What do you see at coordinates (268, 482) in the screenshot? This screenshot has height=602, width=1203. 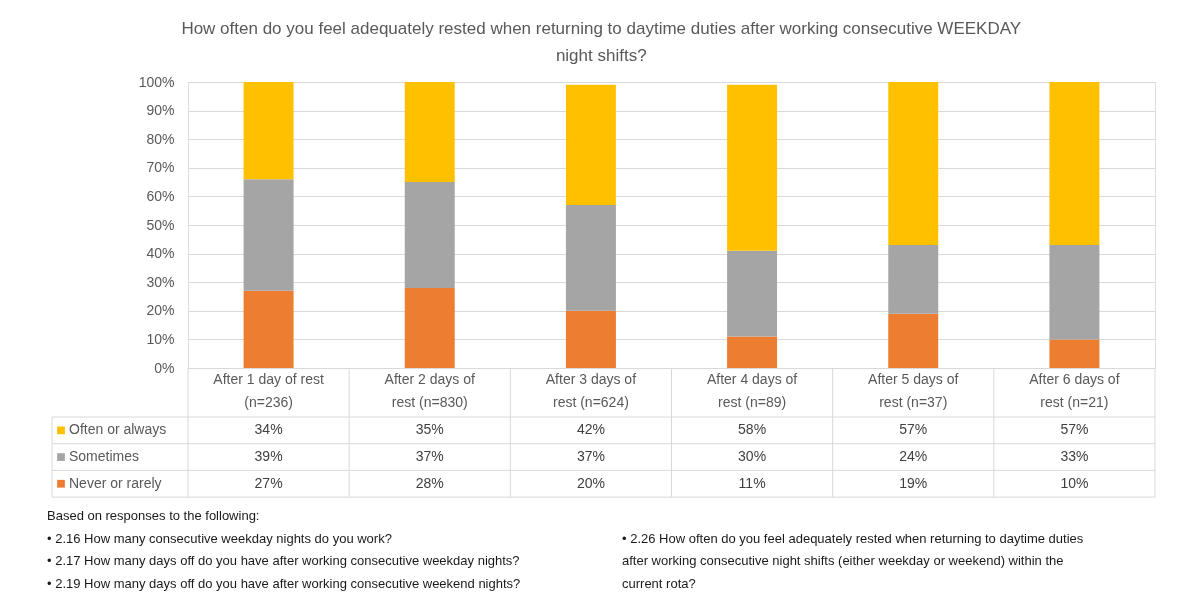 I see `data-label: 27%` at bounding box center [268, 482].